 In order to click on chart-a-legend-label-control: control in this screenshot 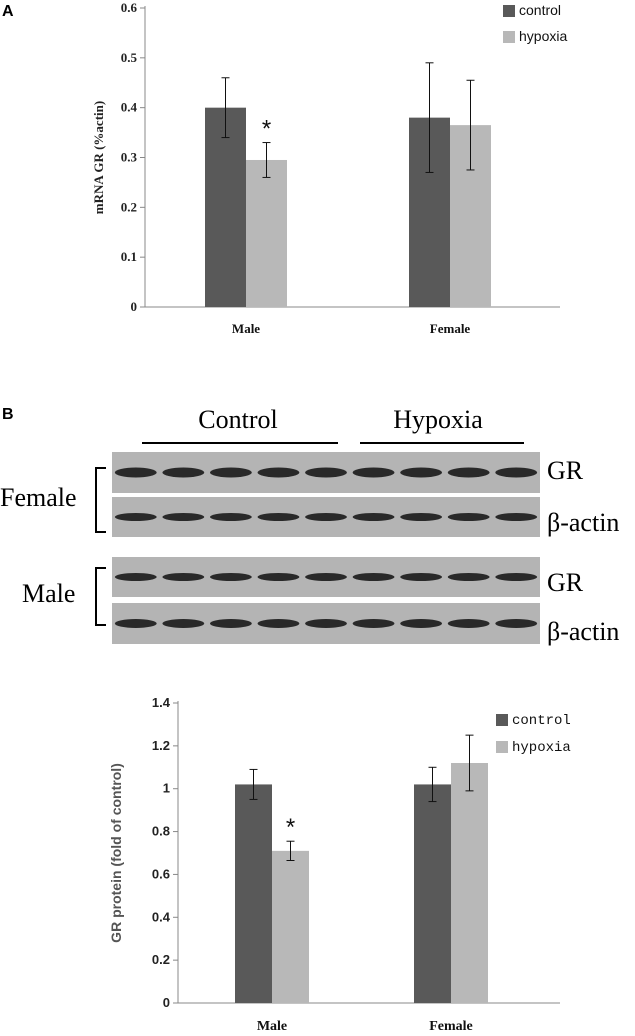, I will do `click(540, 10)`.